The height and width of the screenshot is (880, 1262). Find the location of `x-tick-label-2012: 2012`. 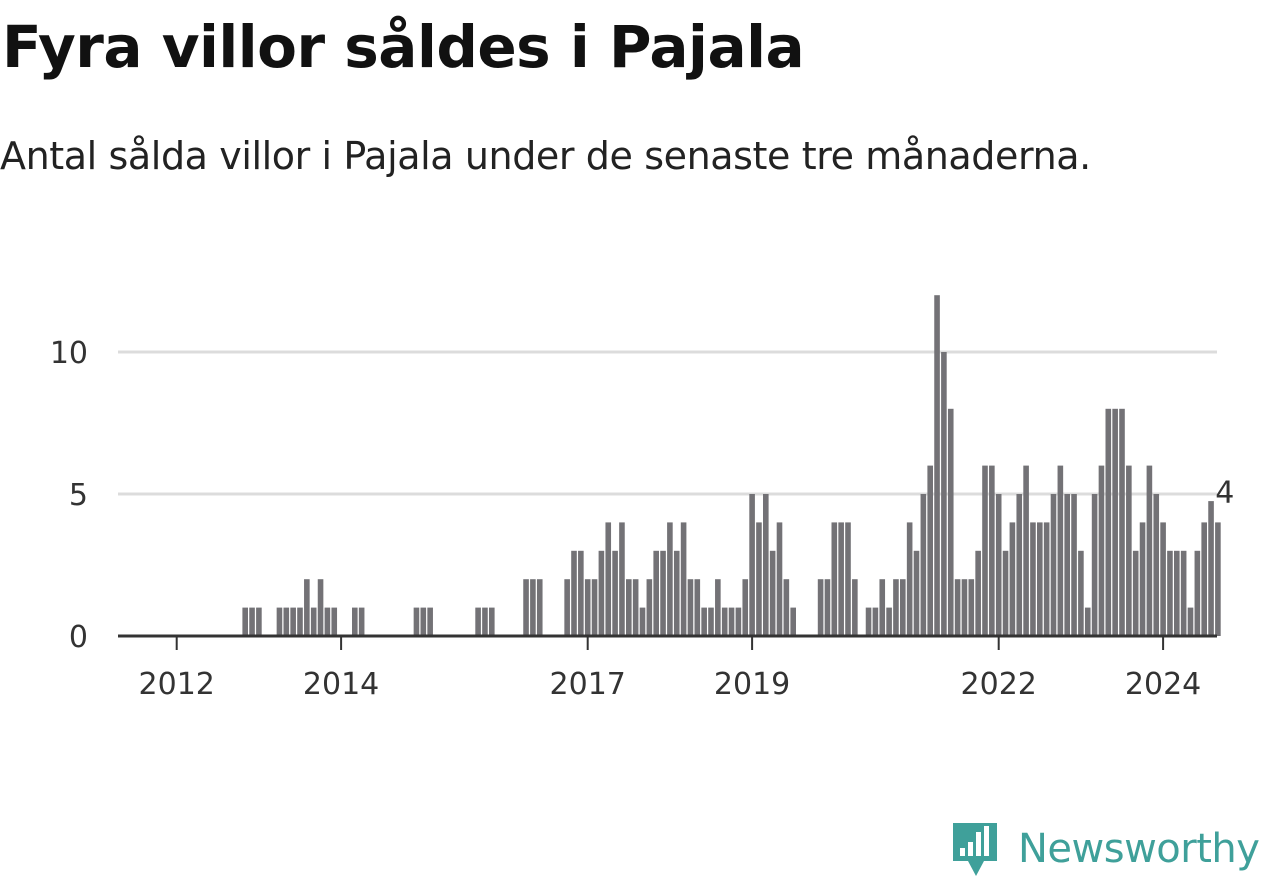

x-tick-label-2012: 2012 is located at coordinates (177, 684).